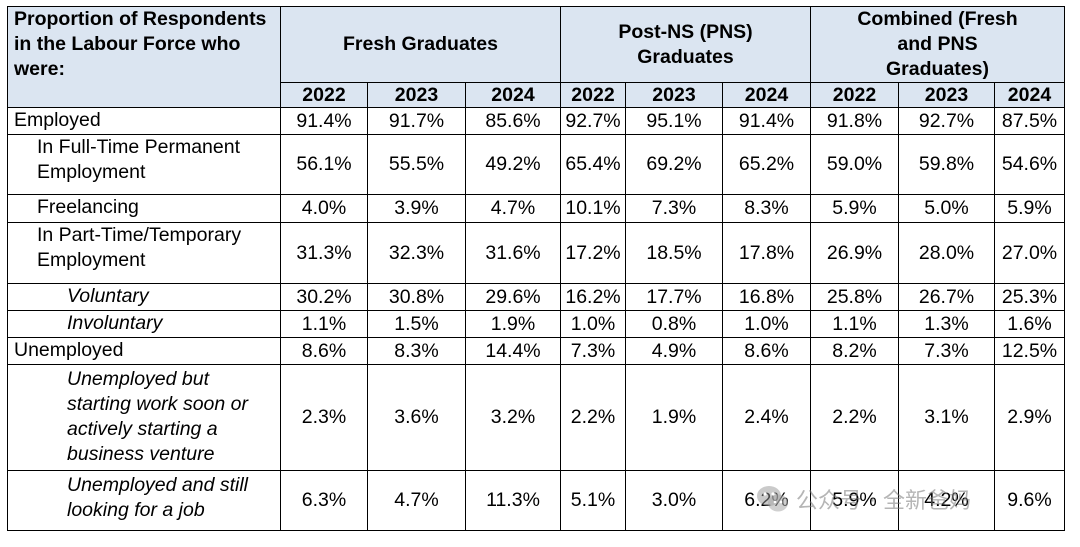 This screenshot has height=547, width=1080. Describe the element at coordinates (416, 208) in the screenshot. I see `table-cell: 3.9%` at that location.